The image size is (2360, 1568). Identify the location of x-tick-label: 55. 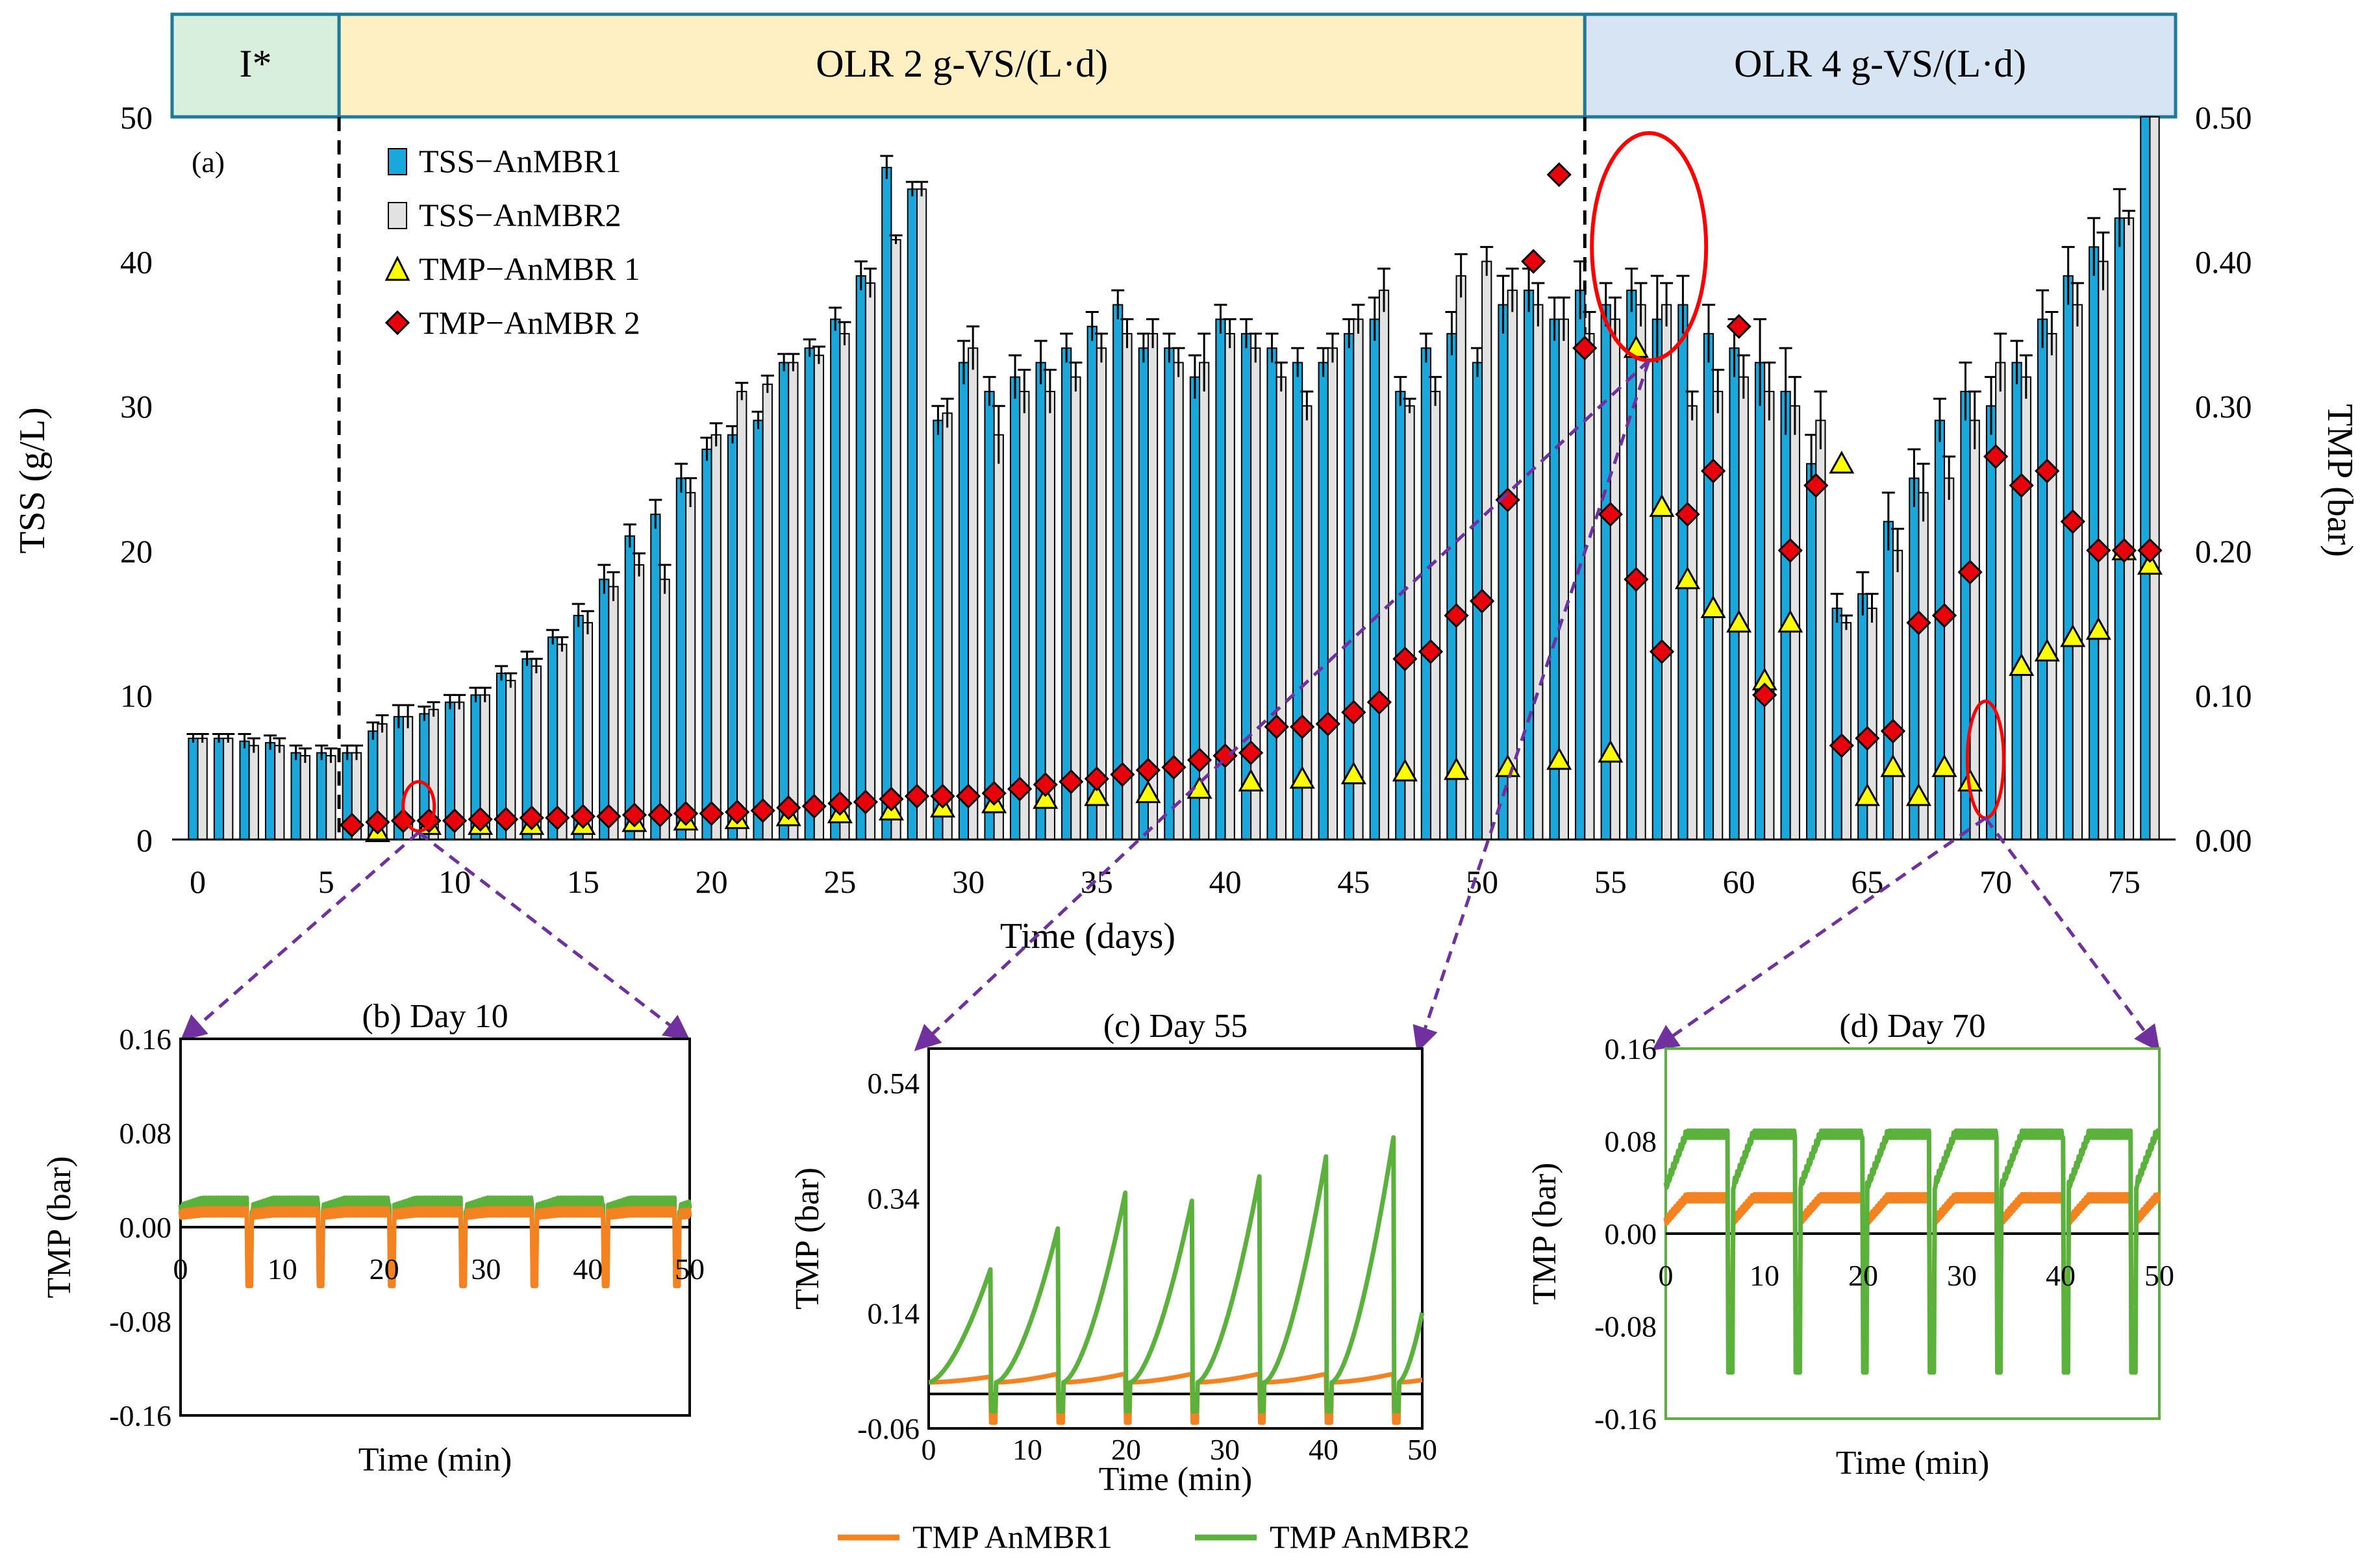
(1610, 882).